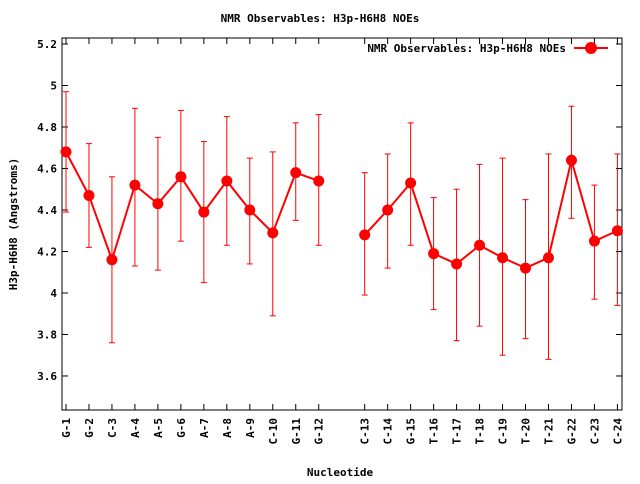  Describe the element at coordinates (526, 431) in the screenshot. I see `x-tick-label: T-20` at that location.